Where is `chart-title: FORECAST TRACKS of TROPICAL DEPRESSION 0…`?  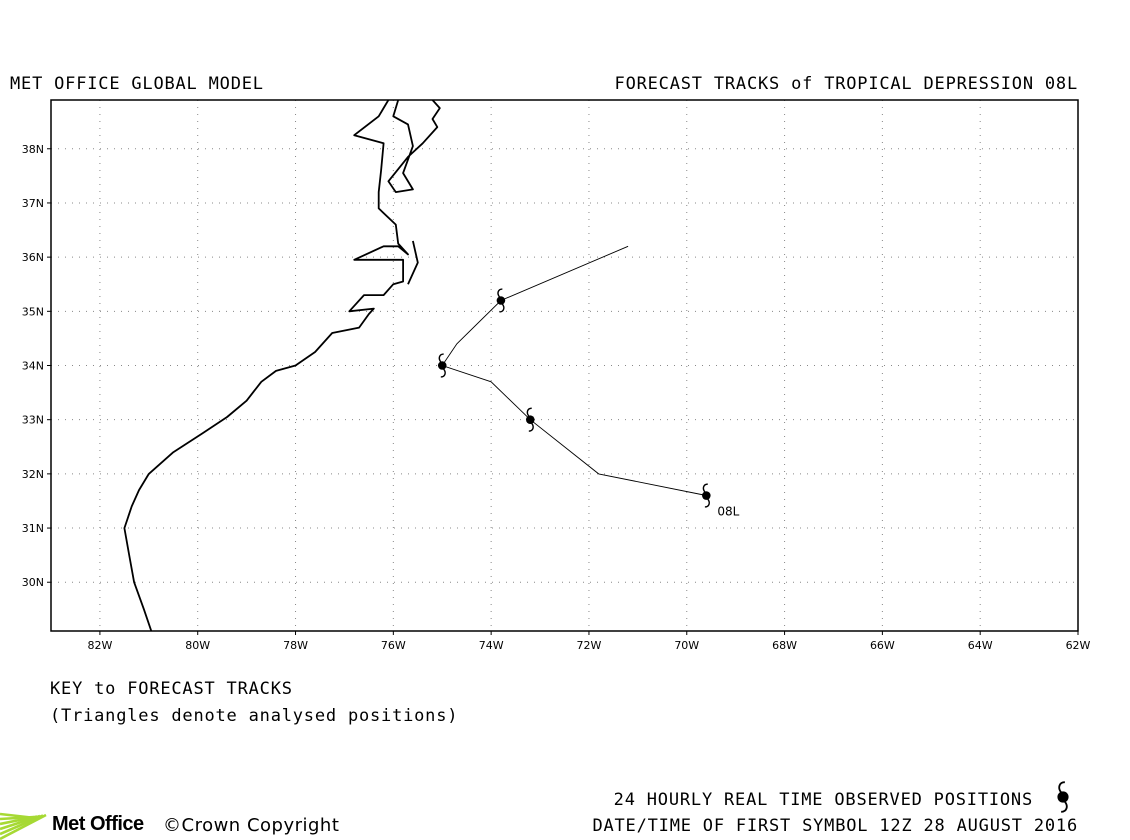
chart-title: FORECAST TRACKS of TROPICAL DEPRESSION 0… is located at coordinates (846, 84).